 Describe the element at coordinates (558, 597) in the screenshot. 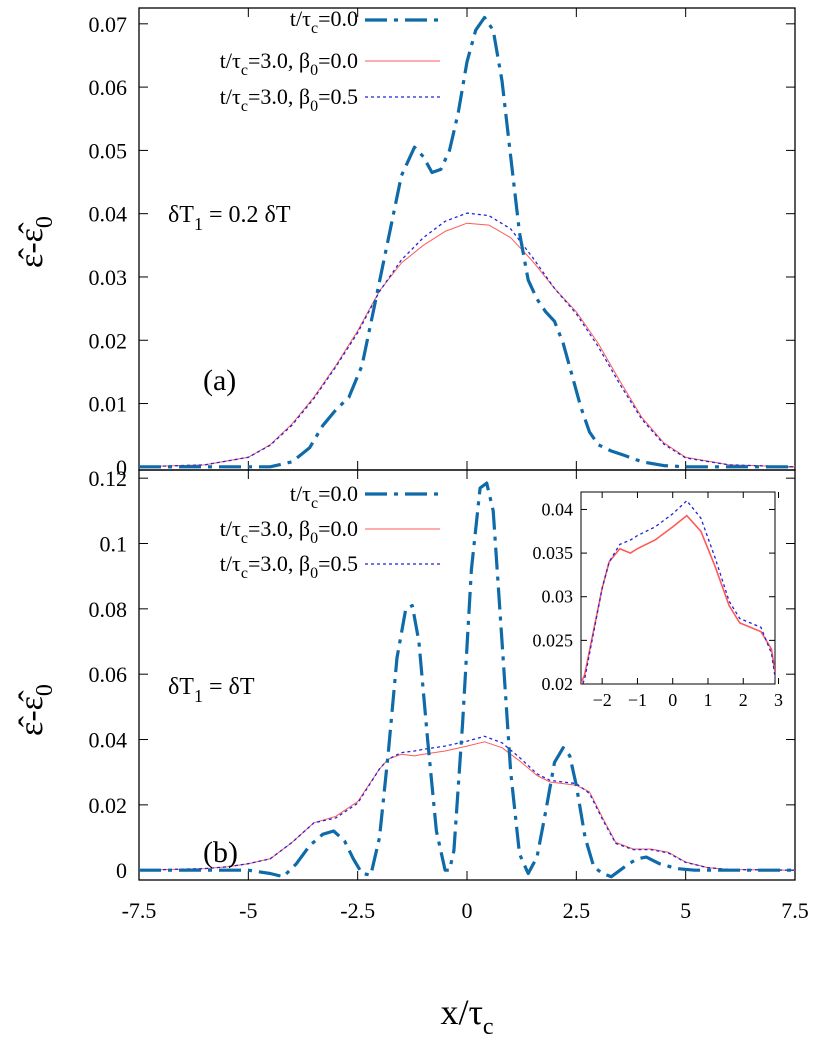

I see `inset-ytick-label: 0.03` at that location.